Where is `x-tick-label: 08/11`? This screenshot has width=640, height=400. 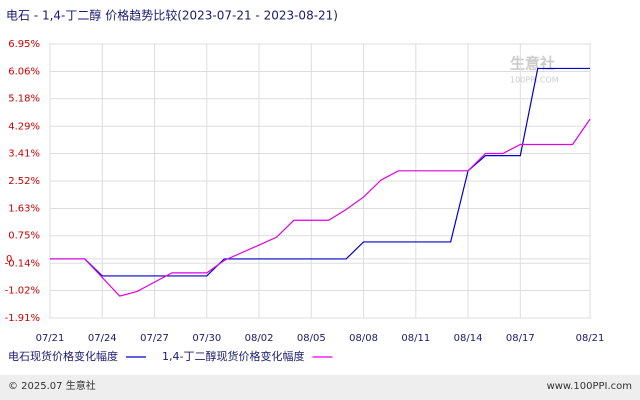
x-tick-label: 08/11 is located at coordinates (415, 338).